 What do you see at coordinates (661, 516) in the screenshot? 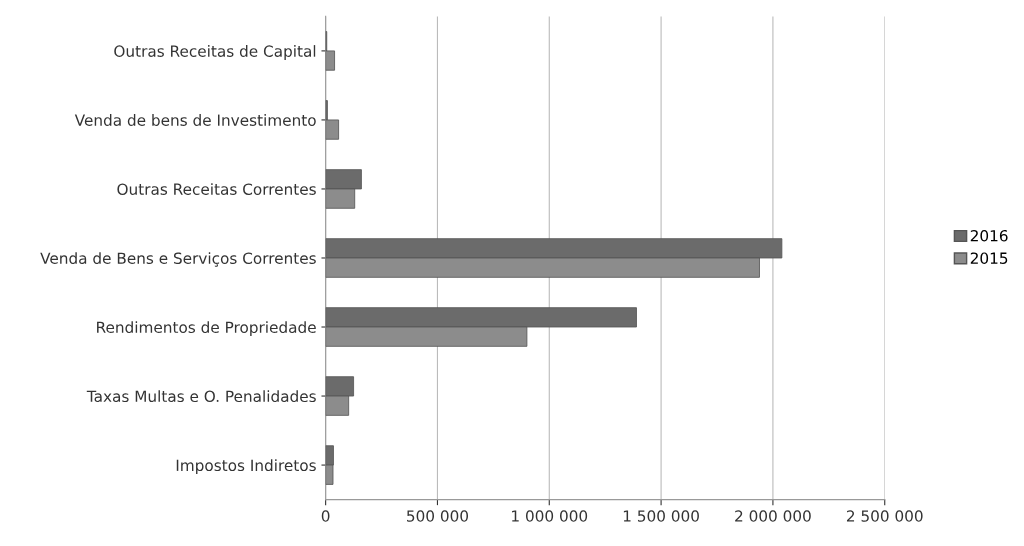
I see `x-tick-label: 1 500 000` at bounding box center [661, 516].